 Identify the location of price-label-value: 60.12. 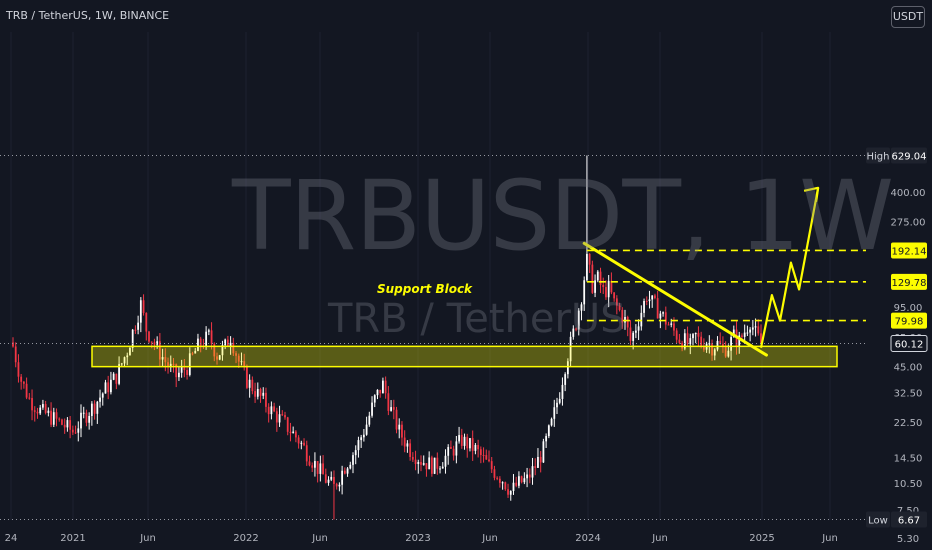
(909, 344).